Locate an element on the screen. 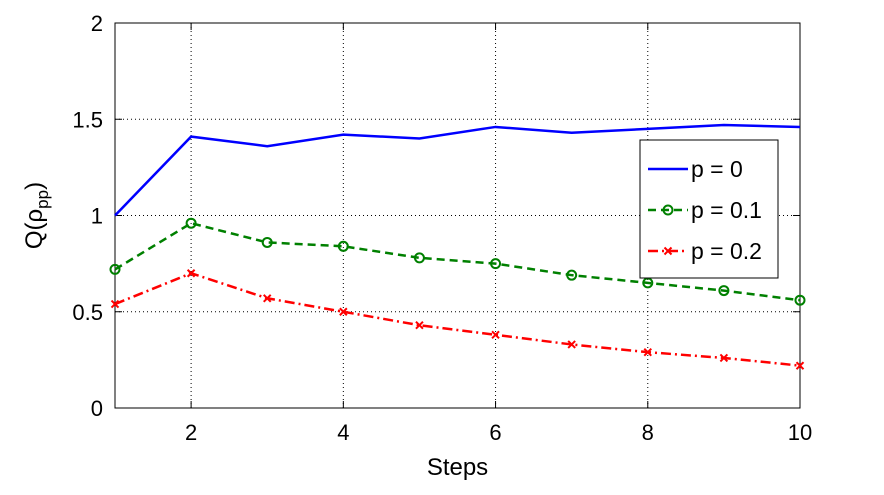  x-tick-label: 8 is located at coordinates (648, 432).